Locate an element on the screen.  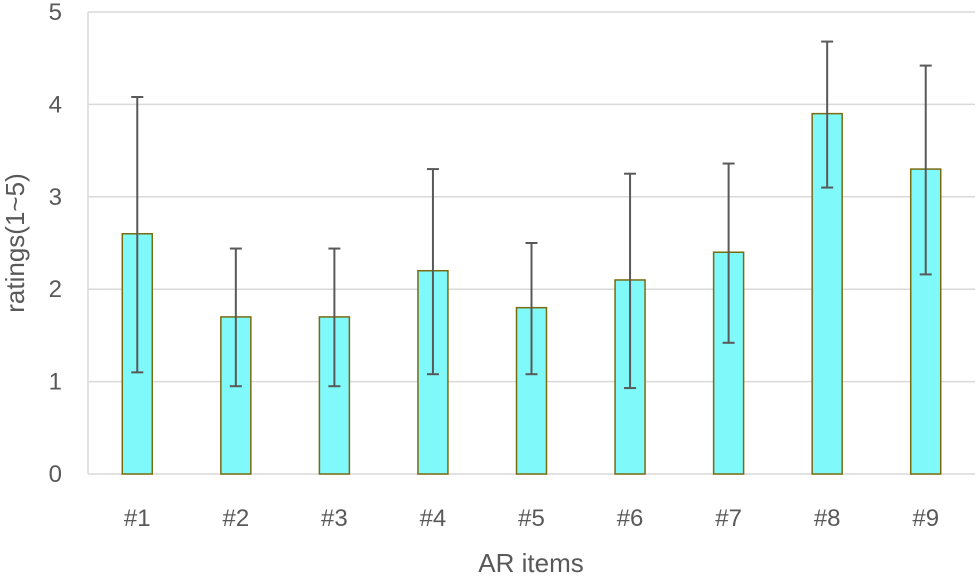
x-tick-label: #3 is located at coordinates (334, 518).